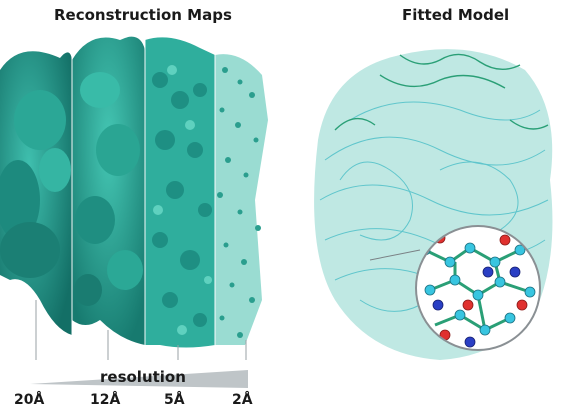 This screenshot has width=563, height=411. Describe the element at coordinates (36, 193) in the screenshot. I see `map-20a-band` at that location.